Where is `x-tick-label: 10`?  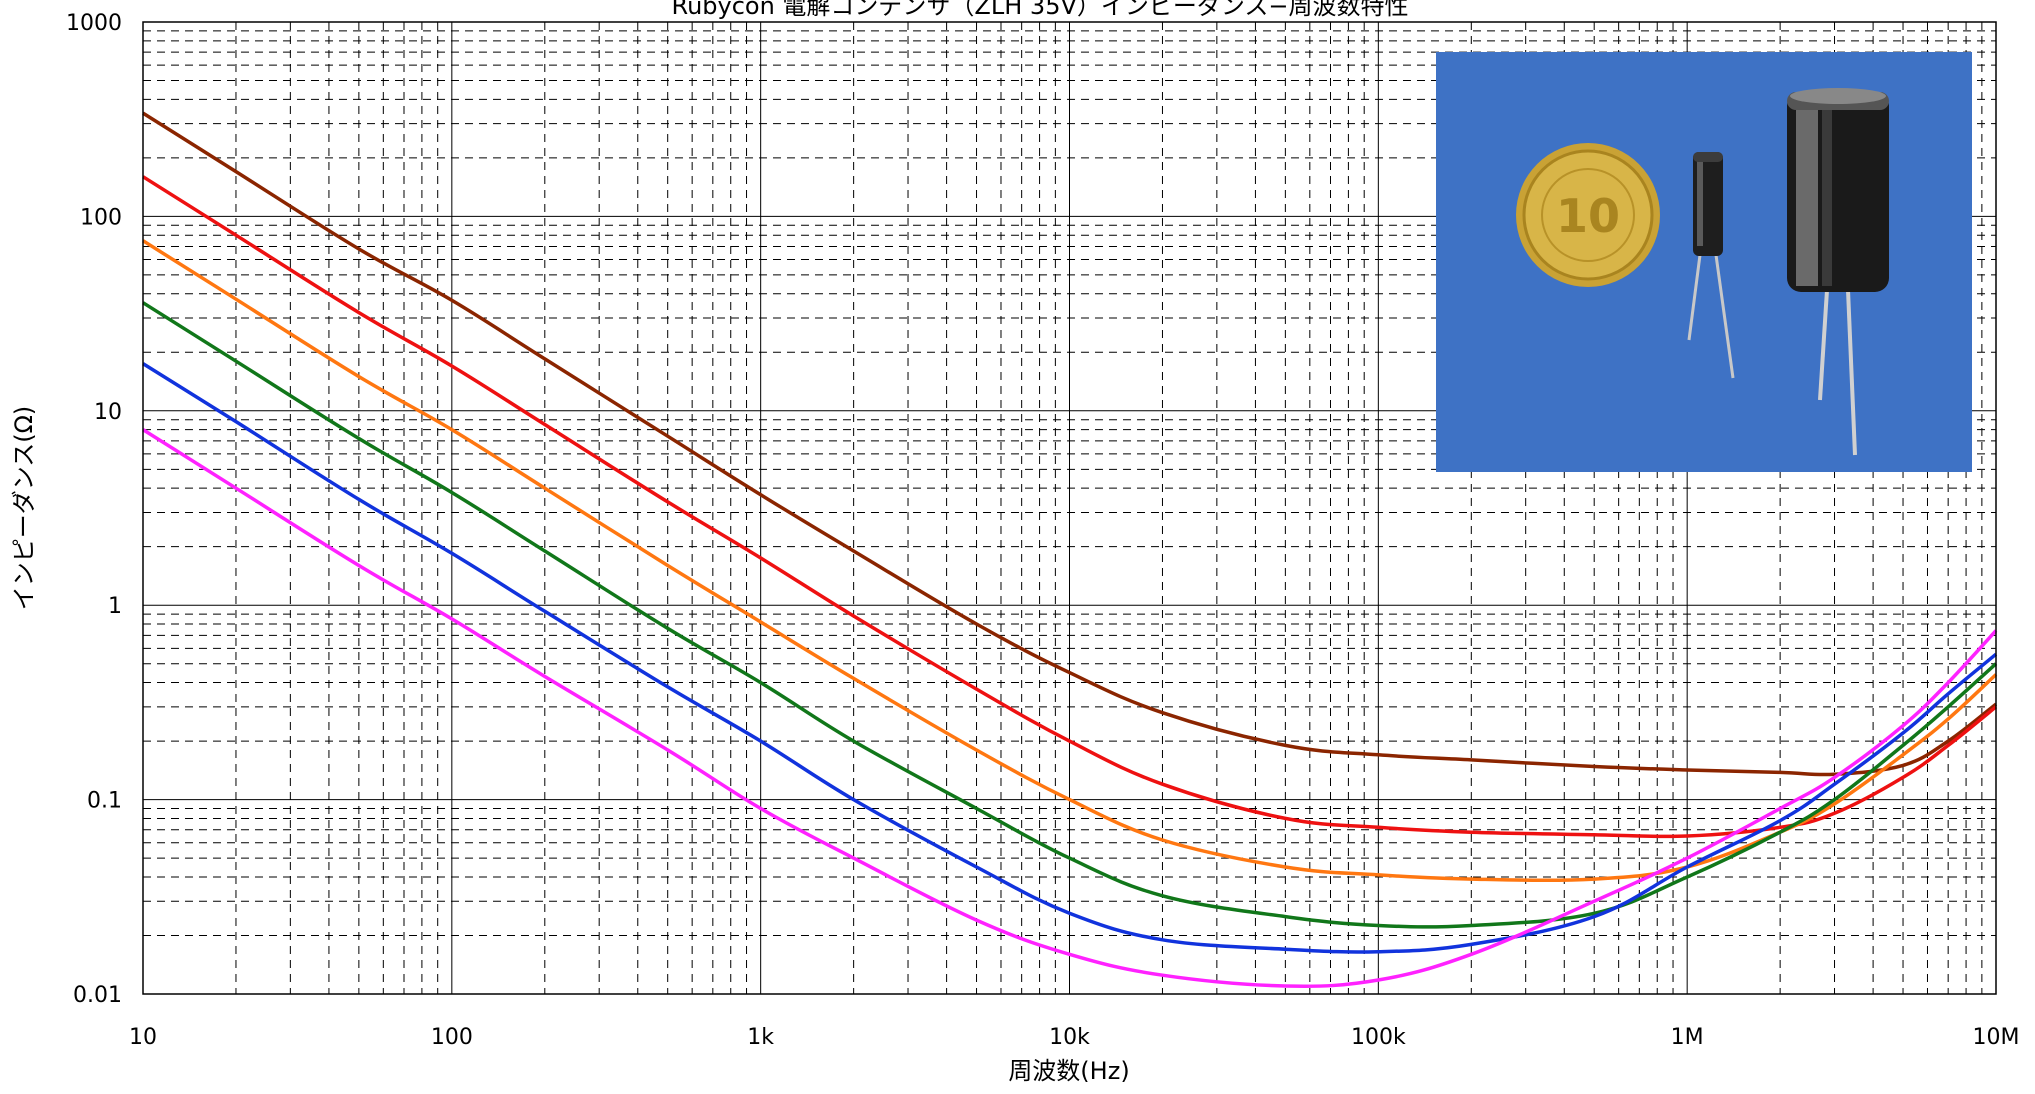
x-tick-label: 10 is located at coordinates (143, 1037).